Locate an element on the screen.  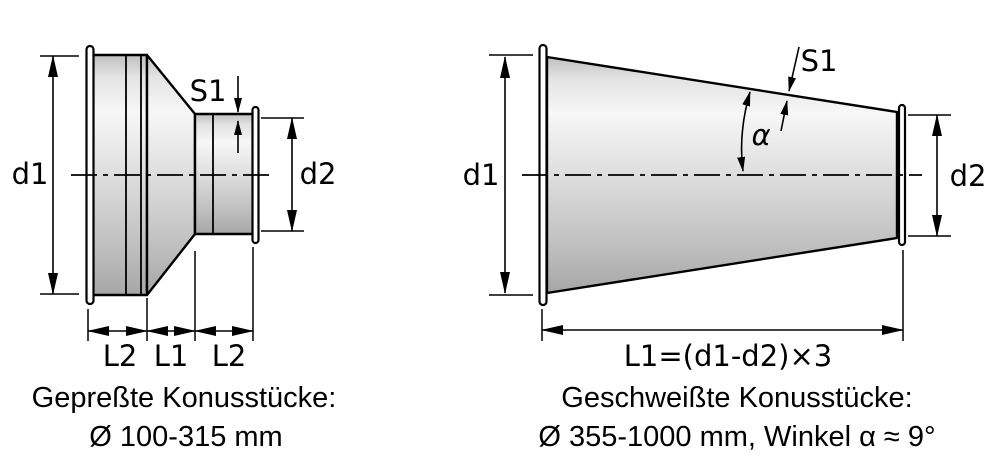
alpha-label: α is located at coordinates (760, 135).